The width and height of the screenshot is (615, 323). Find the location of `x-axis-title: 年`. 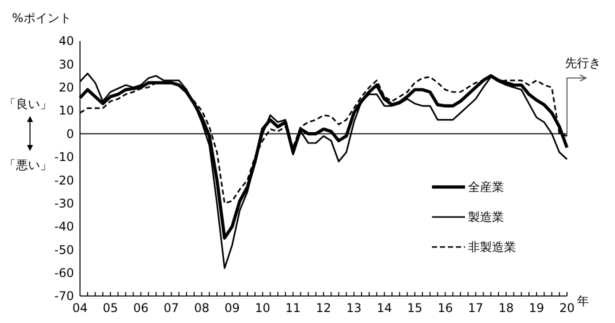

x-axis-title: 年 is located at coordinates (583, 301).